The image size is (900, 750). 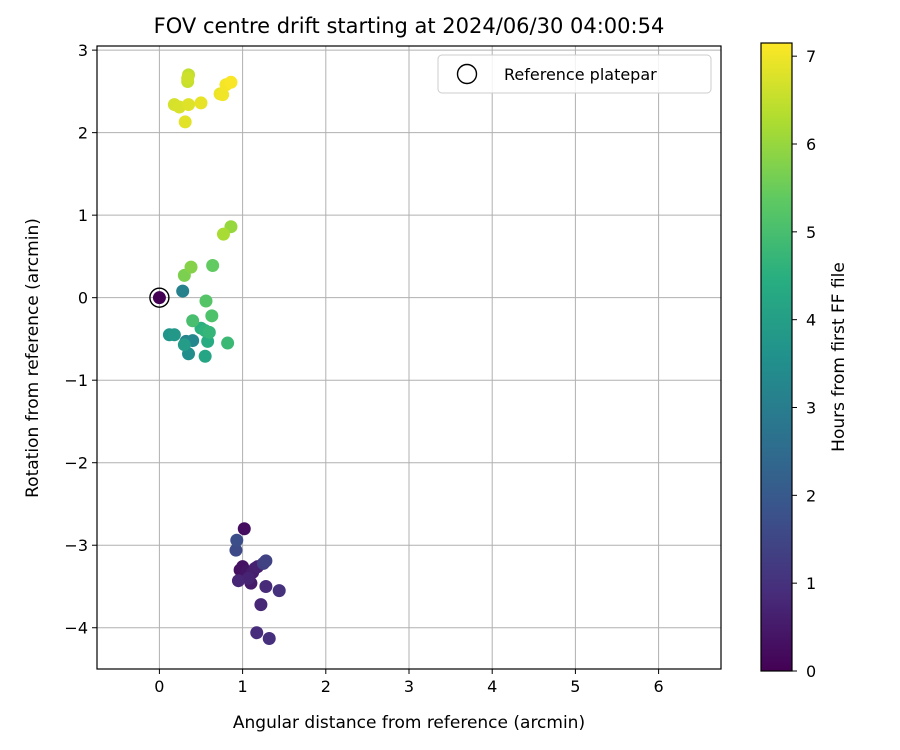 I want to click on reference-marker, so click(x=159, y=297).